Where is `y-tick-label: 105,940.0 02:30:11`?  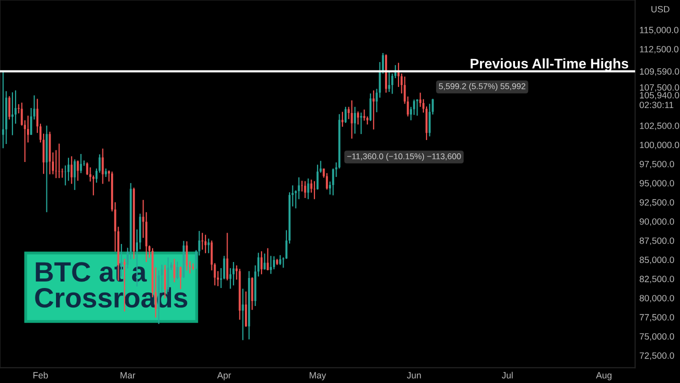
y-tick-label: 105,940.0 02:30:11 is located at coordinates (660, 100).